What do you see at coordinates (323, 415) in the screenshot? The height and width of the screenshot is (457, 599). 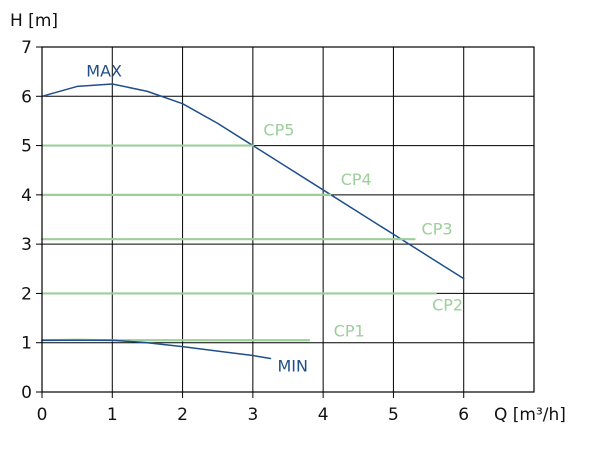 I see `x-tick-label: 4` at bounding box center [323, 415].